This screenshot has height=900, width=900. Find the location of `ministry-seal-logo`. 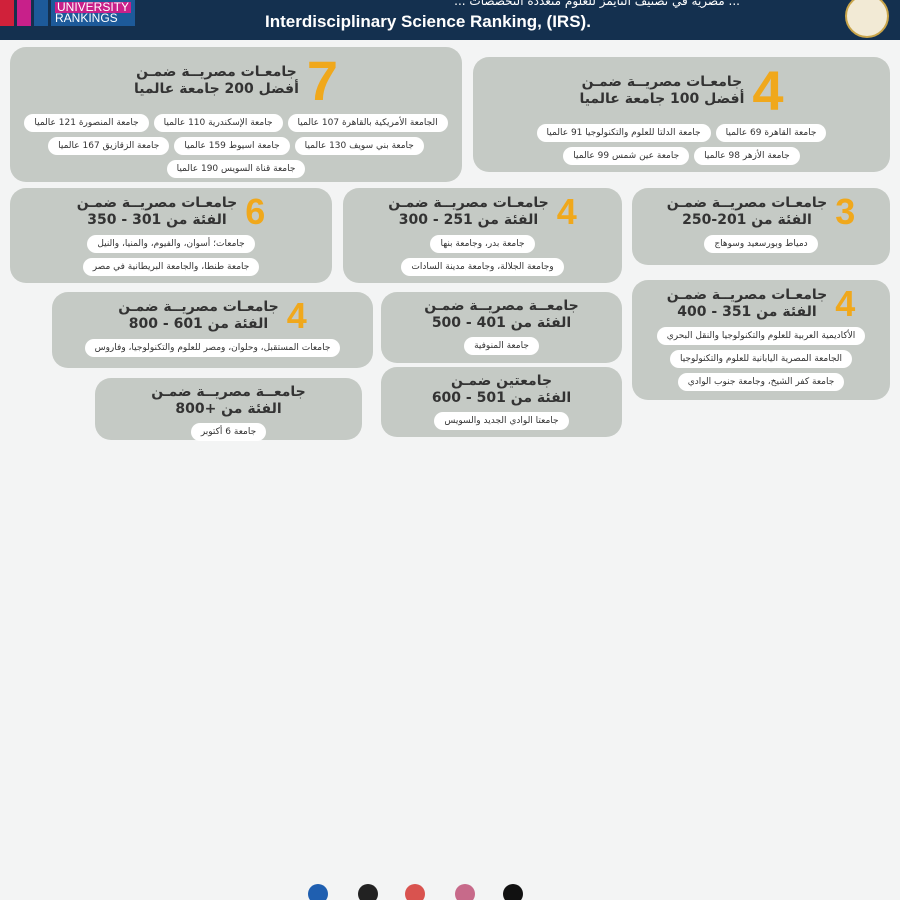

ministry-seal-logo is located at coordinates (867, 19).